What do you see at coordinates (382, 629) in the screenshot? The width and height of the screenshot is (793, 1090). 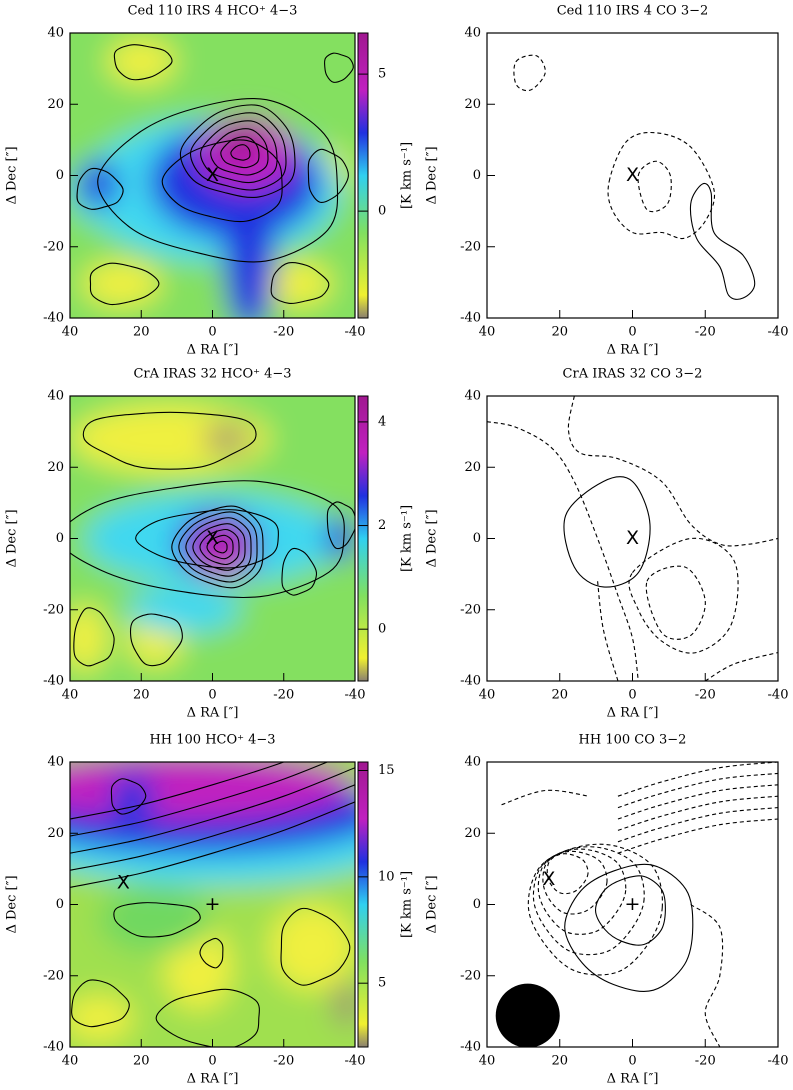 I see `colorbar-tick-label: 0` at bounding box center [382, 629].